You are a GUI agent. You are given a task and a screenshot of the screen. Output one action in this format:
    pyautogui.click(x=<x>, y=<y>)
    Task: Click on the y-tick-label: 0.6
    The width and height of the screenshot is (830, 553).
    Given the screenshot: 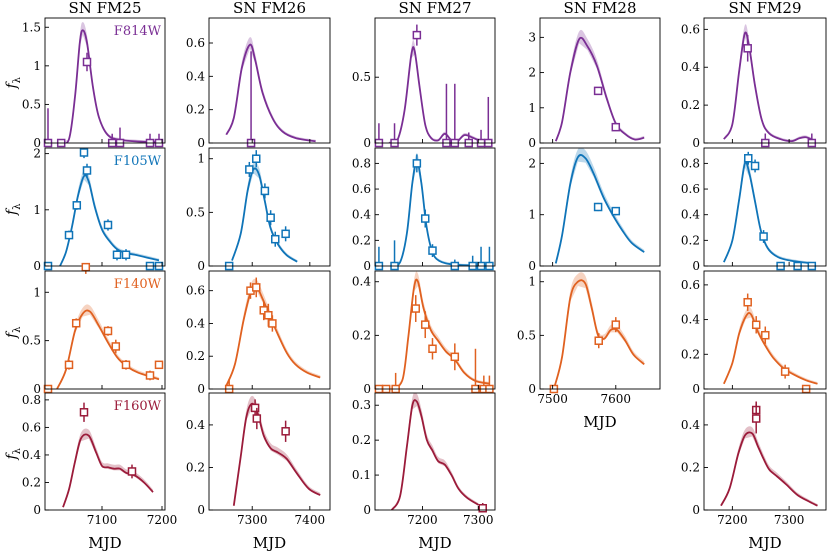 What is the action you would take?
    pyautogui.click(x=195, y=291)
    